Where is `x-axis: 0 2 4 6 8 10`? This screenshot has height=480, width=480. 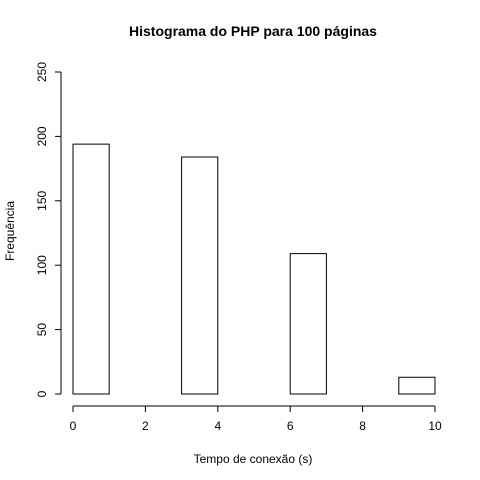 x-axis: 0 2 4 6 8 10 is located at coordinates (256, 419).